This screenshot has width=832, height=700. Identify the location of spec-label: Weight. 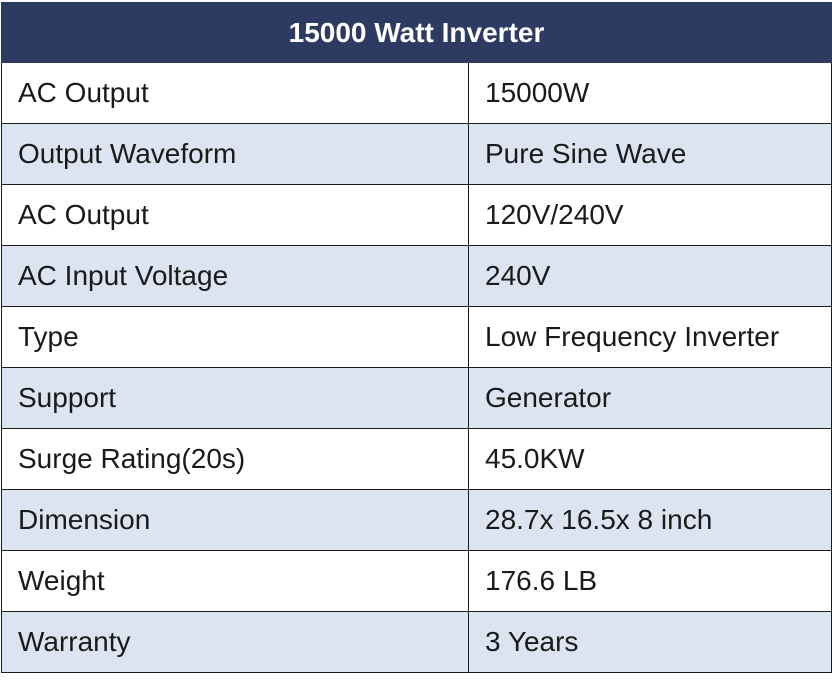
(235, 581).